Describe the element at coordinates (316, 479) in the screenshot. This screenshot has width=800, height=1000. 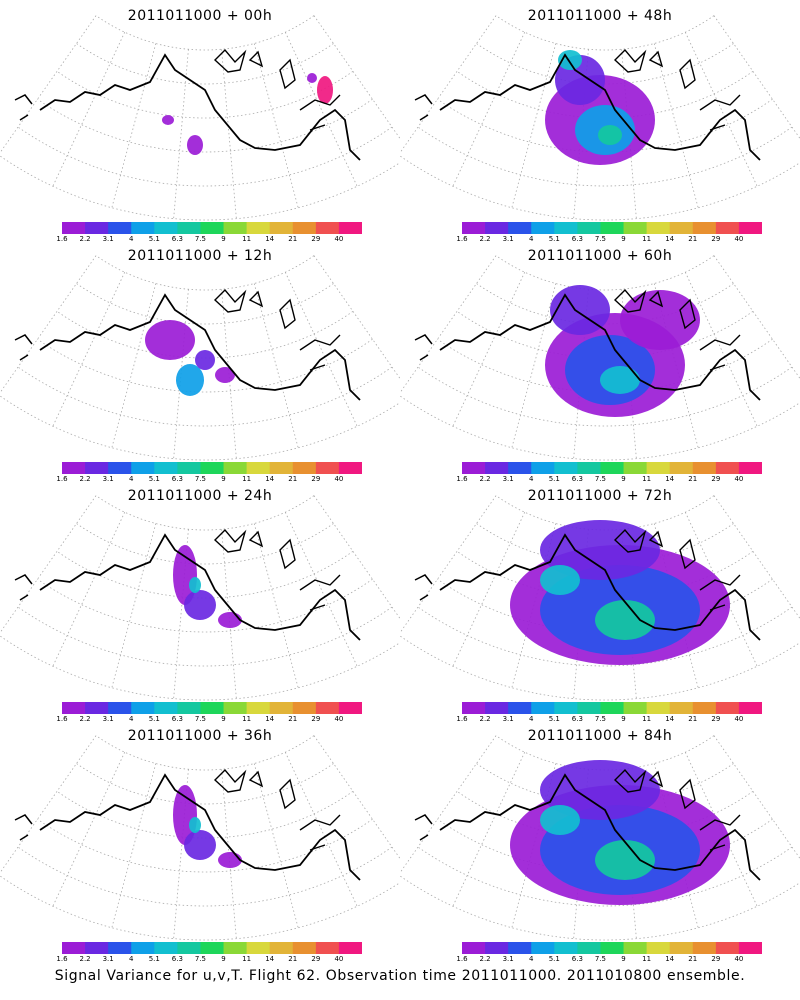
I see `colorbar-tick-label: 29` at that location.